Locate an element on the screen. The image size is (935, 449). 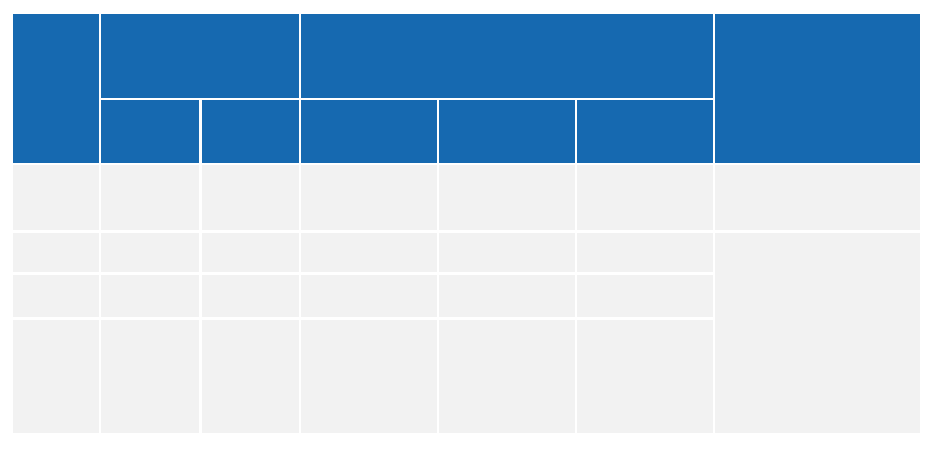
table-cell-merged is located at coordinates (817, 333).